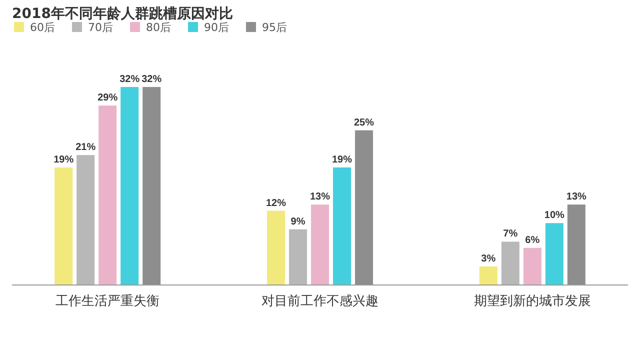  Describe the element at coordinates (158, 27) in the screenshot. I see `legend-label: 80后` at that location.